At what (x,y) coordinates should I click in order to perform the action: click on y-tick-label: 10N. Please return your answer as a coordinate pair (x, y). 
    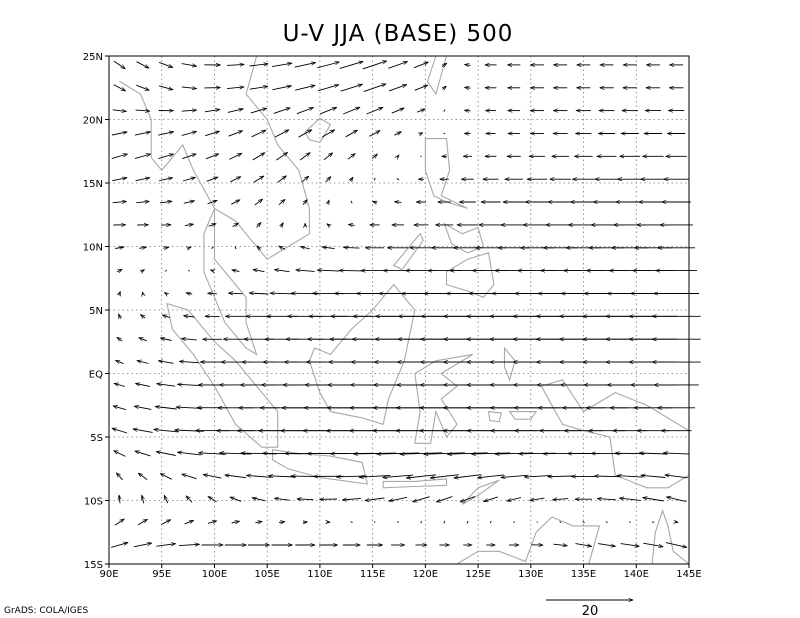
    Looking at the image, I should click on (93, 248).